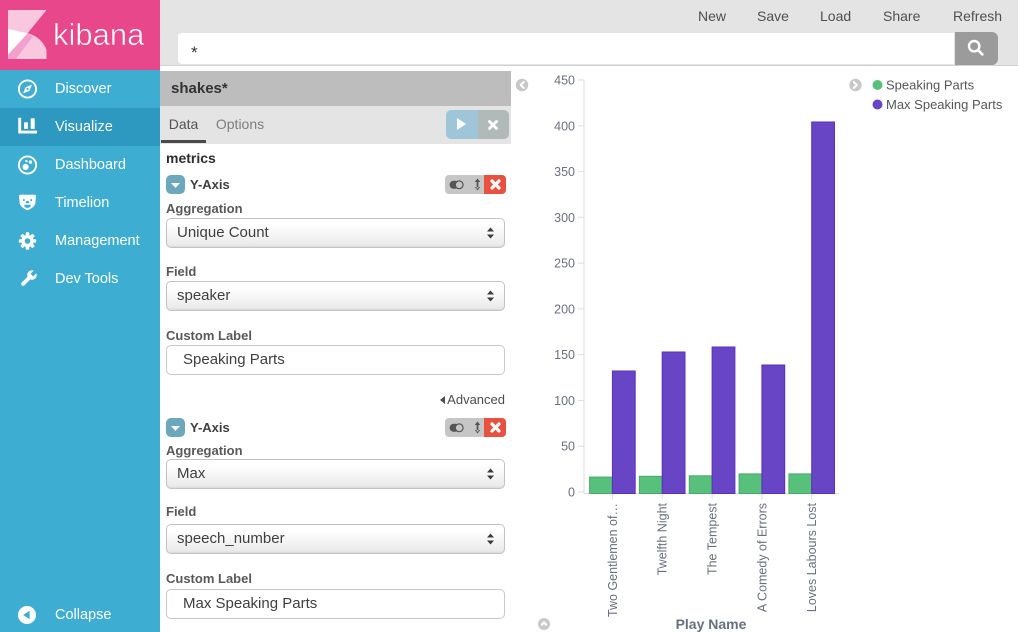 The height and width of the screenshot is (632, 1018). I want to click on svg-text: 100, so click(564, 401).